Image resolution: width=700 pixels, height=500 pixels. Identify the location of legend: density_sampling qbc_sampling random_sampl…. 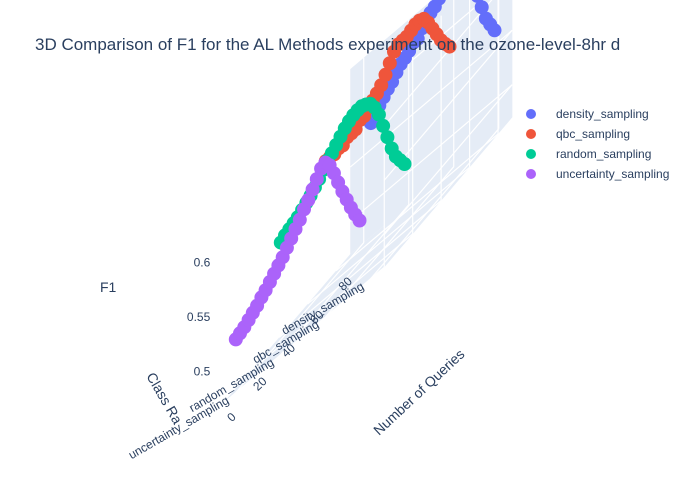
(594, 144).